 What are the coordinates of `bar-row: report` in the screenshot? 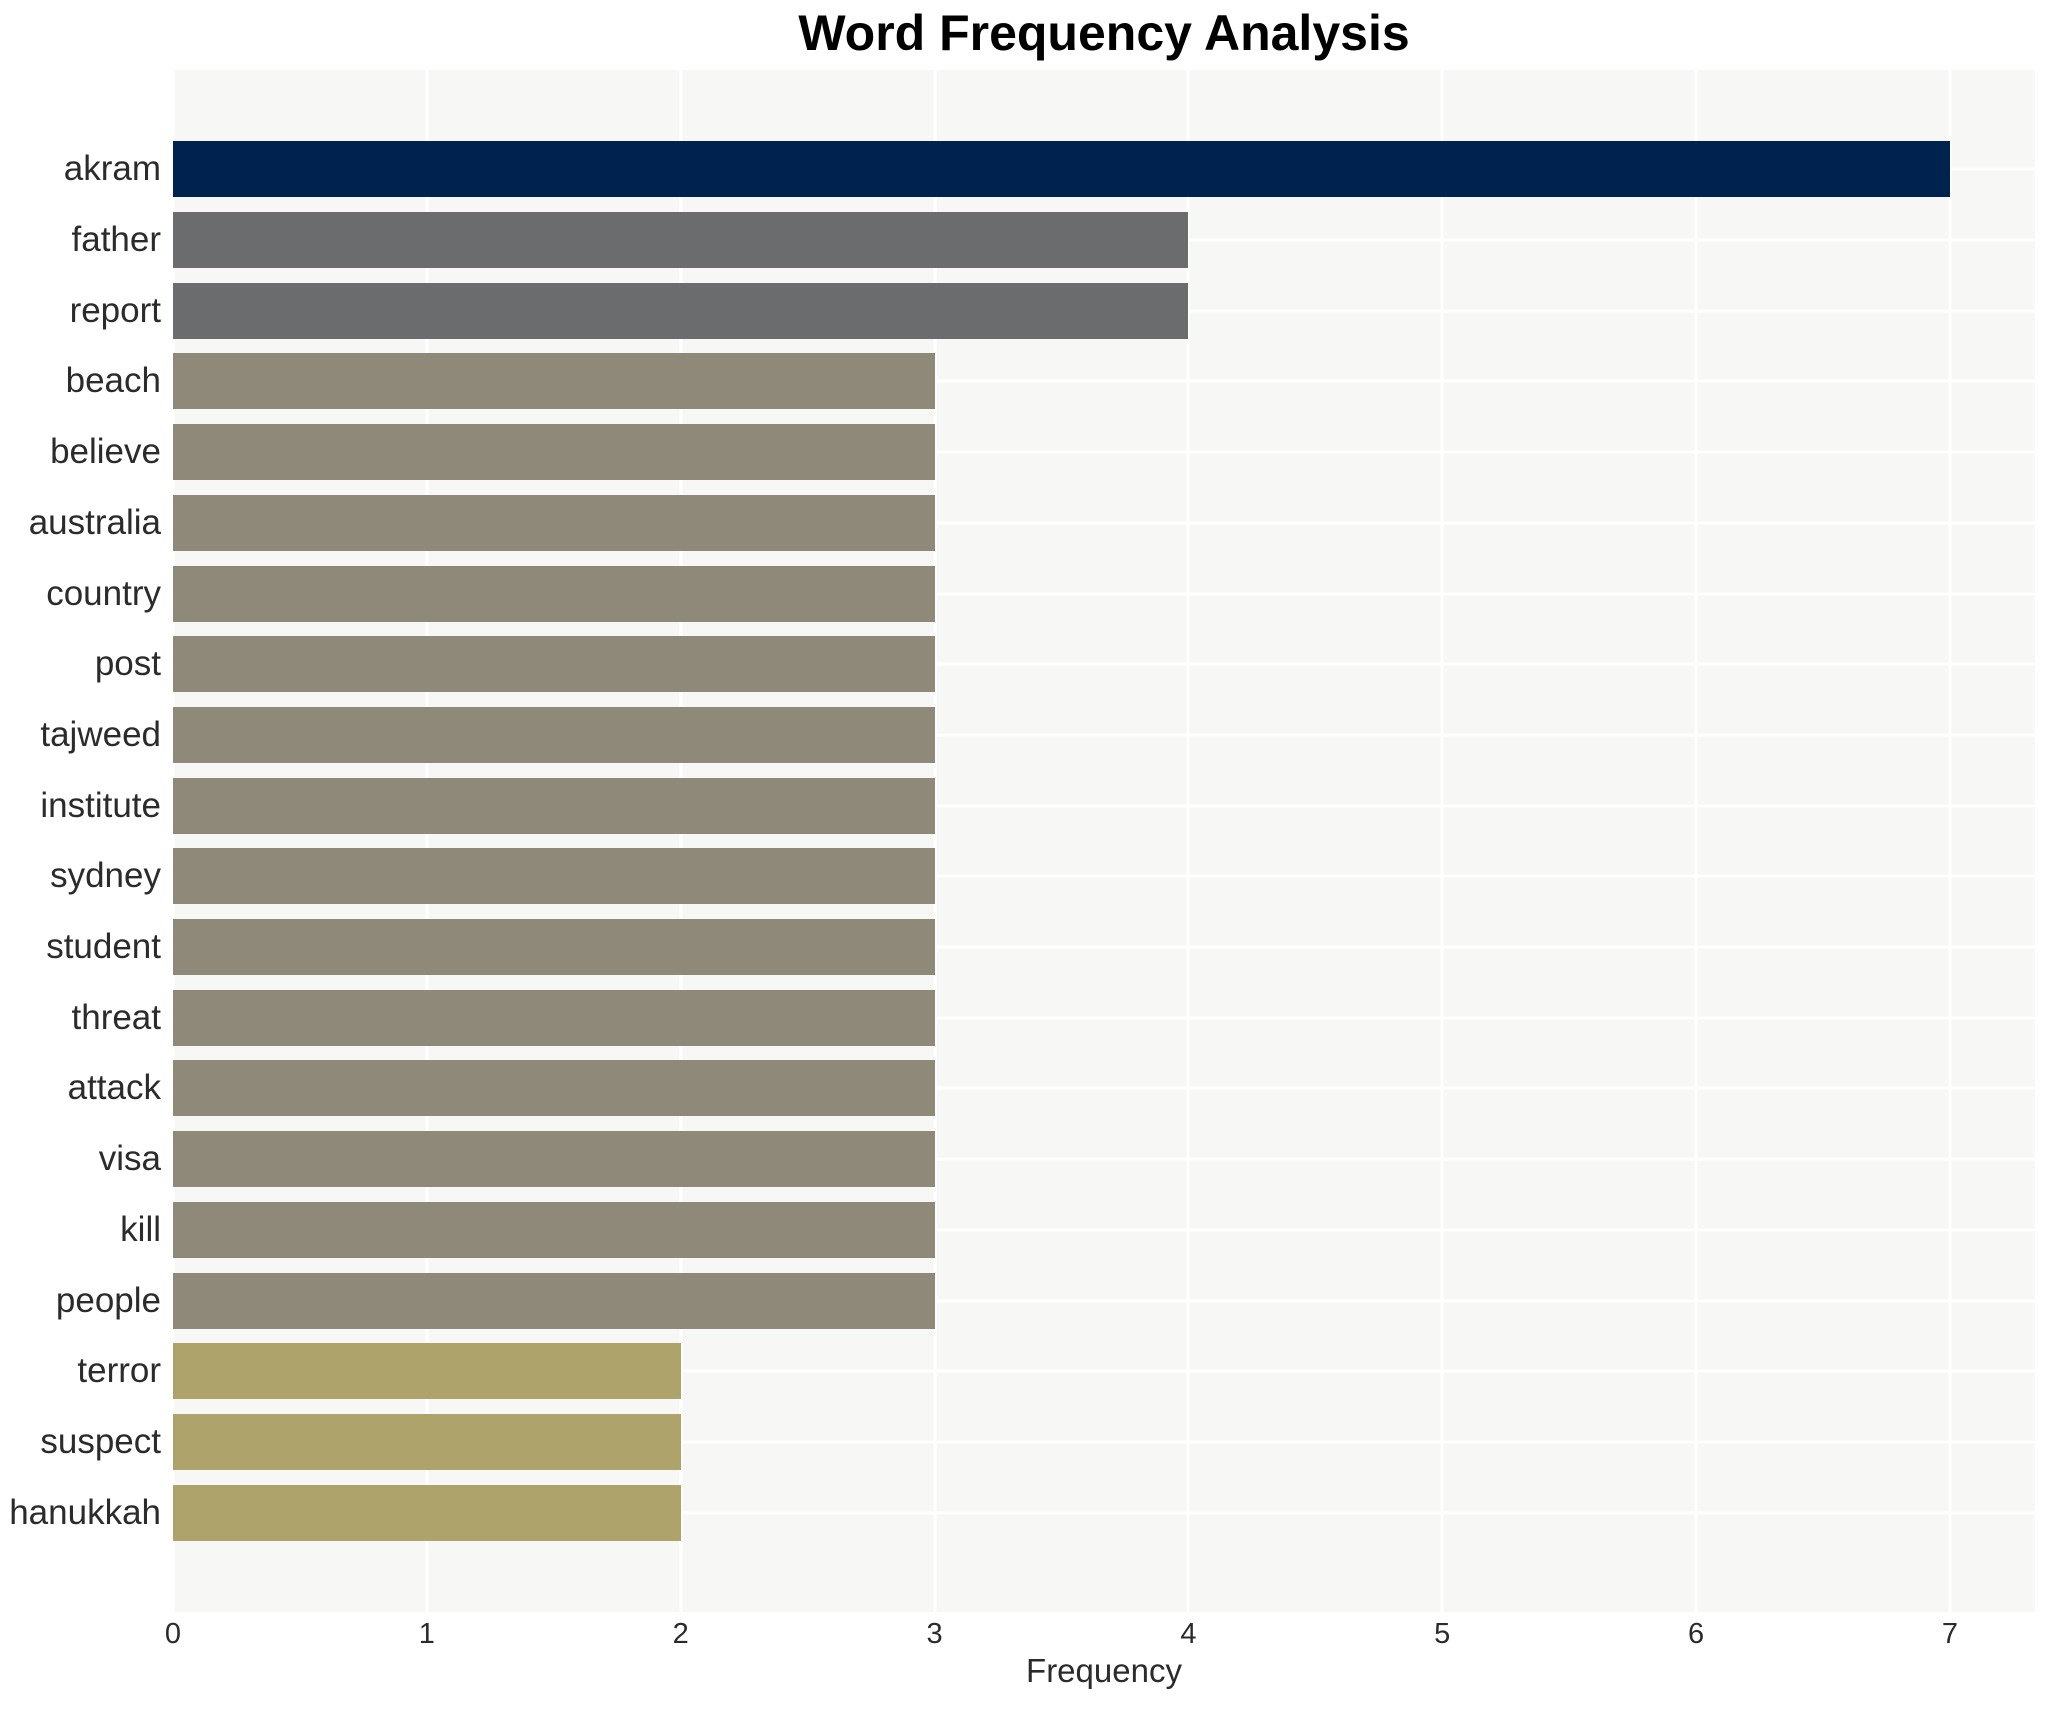 It's located at (1017, 310).